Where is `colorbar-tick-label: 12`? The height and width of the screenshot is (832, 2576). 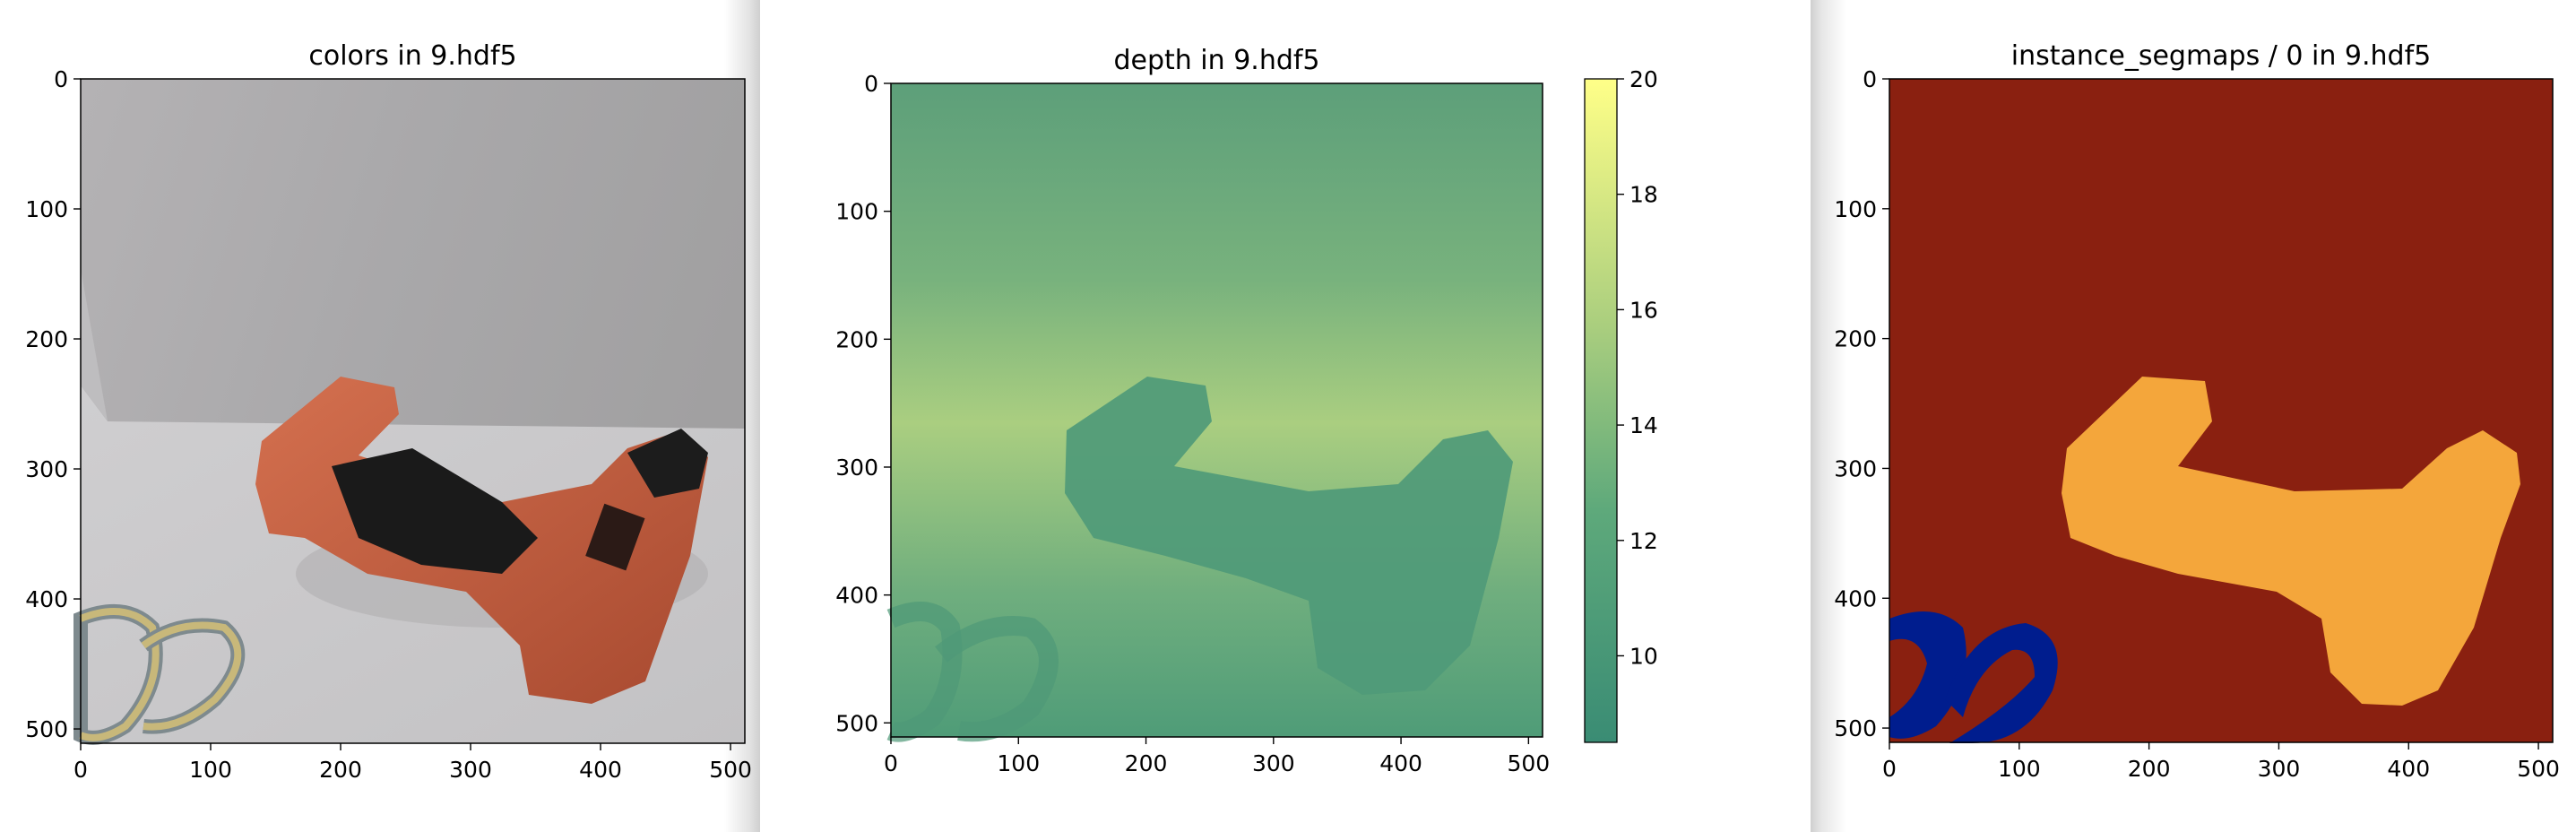
colorbar-tick-label: 12 is located at coordinates (1643, 541).